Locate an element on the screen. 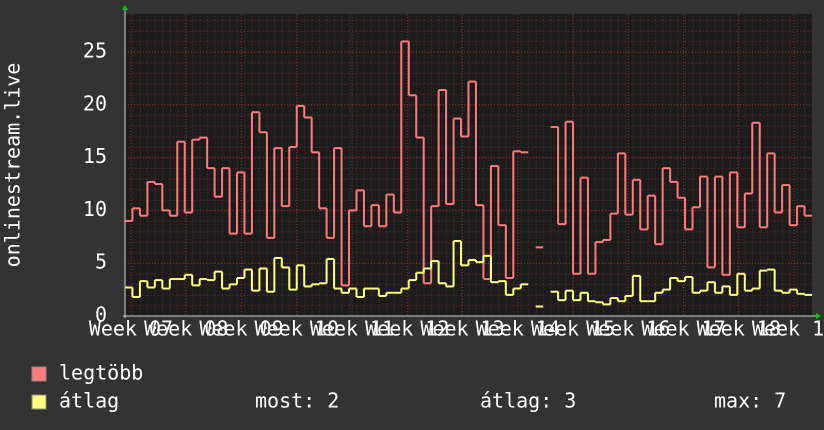 The width and height of the screenshot is (824, 430). stat-value: 3 is located at coordinates (570, 401).